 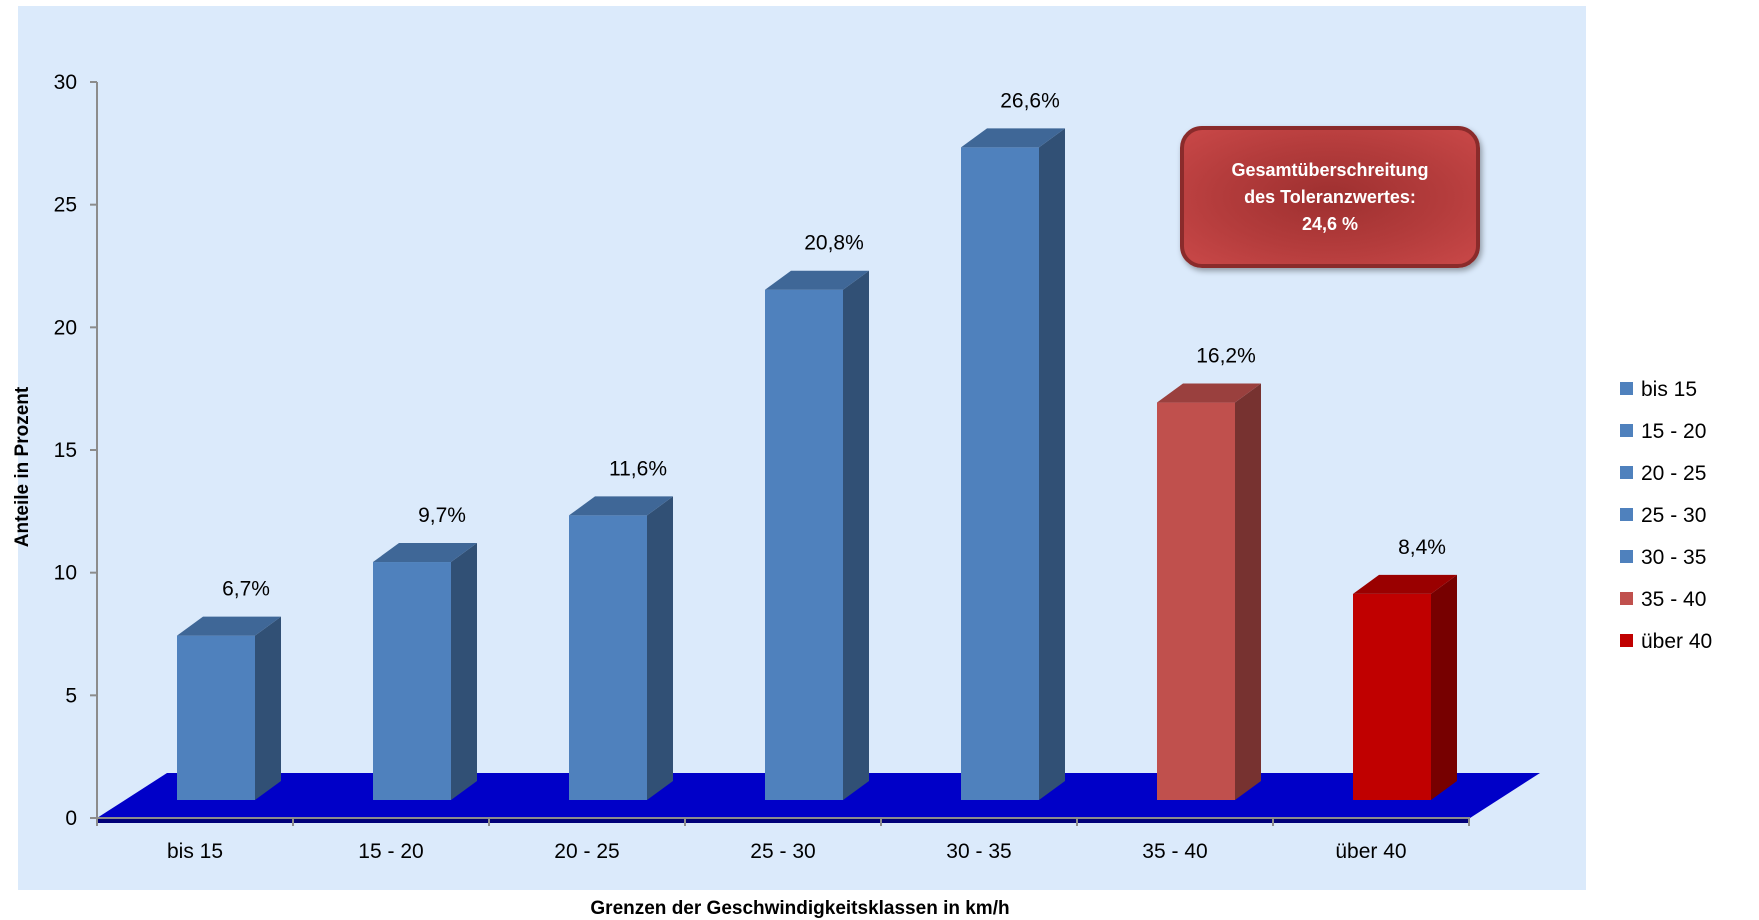 What do you see at coordinates (782, 851) in the screenshot?
I see `x-tick-label: 25 - 30` at bounding box center [782, 851].